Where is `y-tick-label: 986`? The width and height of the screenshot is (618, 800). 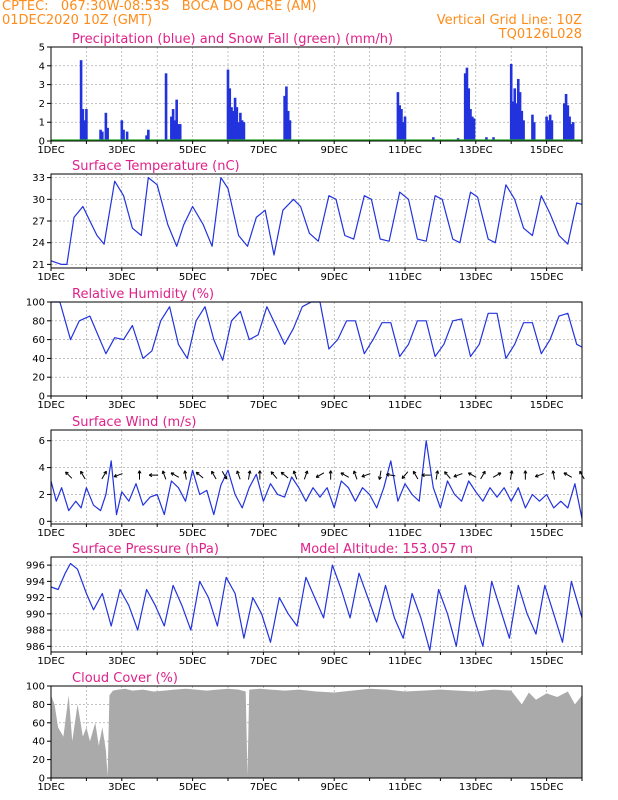
y-tick-label: 986 is located at coordinates (35, 647).